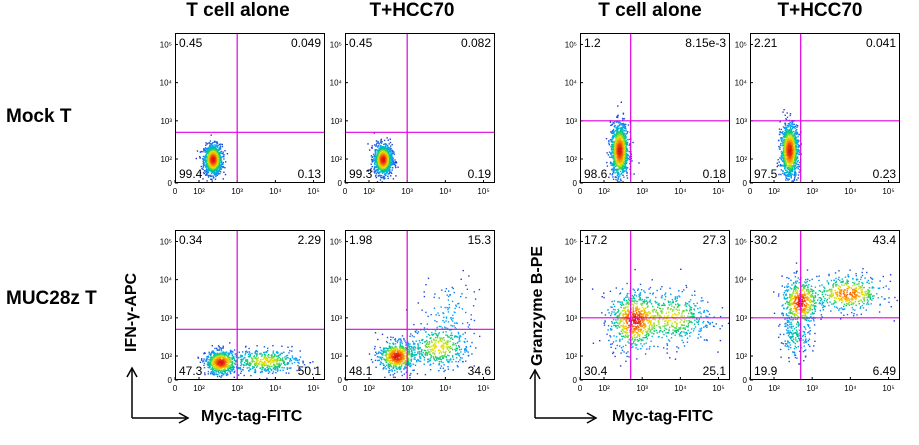 The image size is (919, 445). What do you see at coordinates (336, 44) in the screenshot?
I see `y-tick-label: 10⁵` at bounding box center [336, 44].